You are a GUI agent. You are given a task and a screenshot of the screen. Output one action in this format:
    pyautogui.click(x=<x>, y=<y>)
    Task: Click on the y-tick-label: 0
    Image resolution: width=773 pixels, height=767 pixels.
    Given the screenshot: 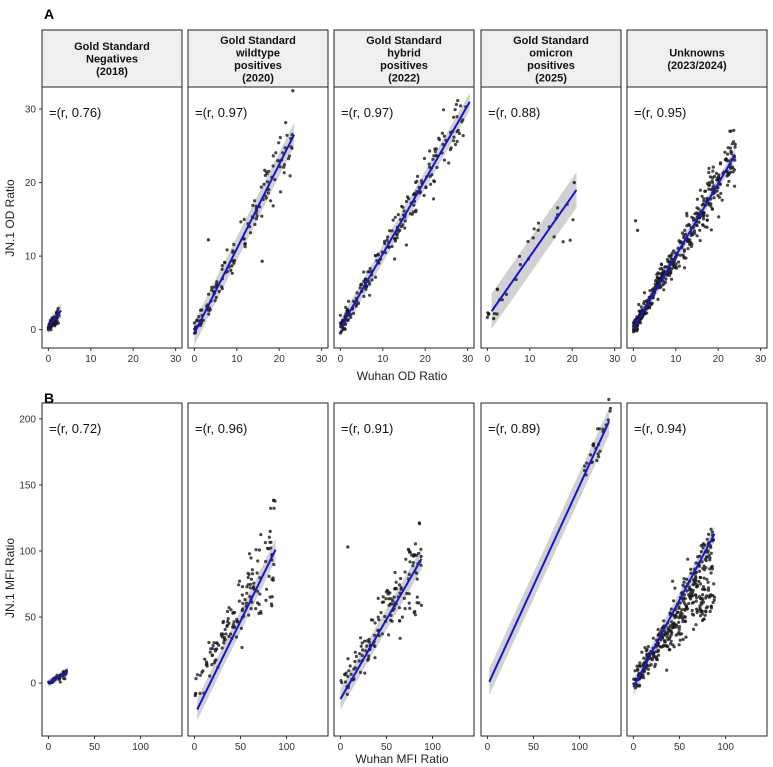 What is the action you would take?
    pyautogui.click(x=33, y=684)
    